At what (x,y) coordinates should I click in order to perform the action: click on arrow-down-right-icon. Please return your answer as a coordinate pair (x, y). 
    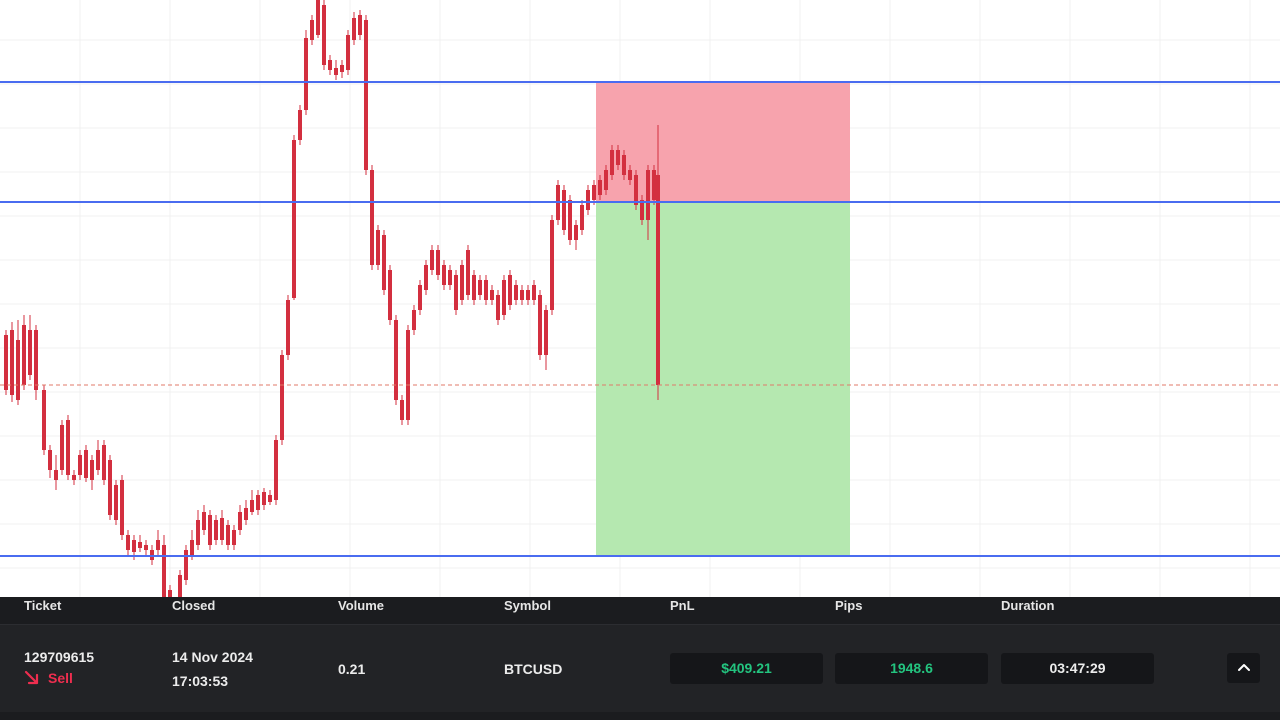
    Looking at the image, I should click on (32, 678).